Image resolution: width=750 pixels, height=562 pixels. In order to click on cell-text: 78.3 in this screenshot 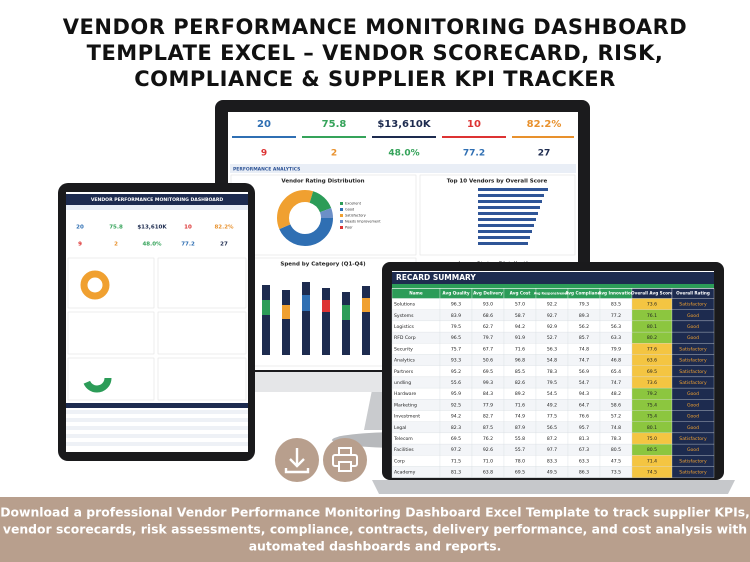, I will do `click(552, 372)`.